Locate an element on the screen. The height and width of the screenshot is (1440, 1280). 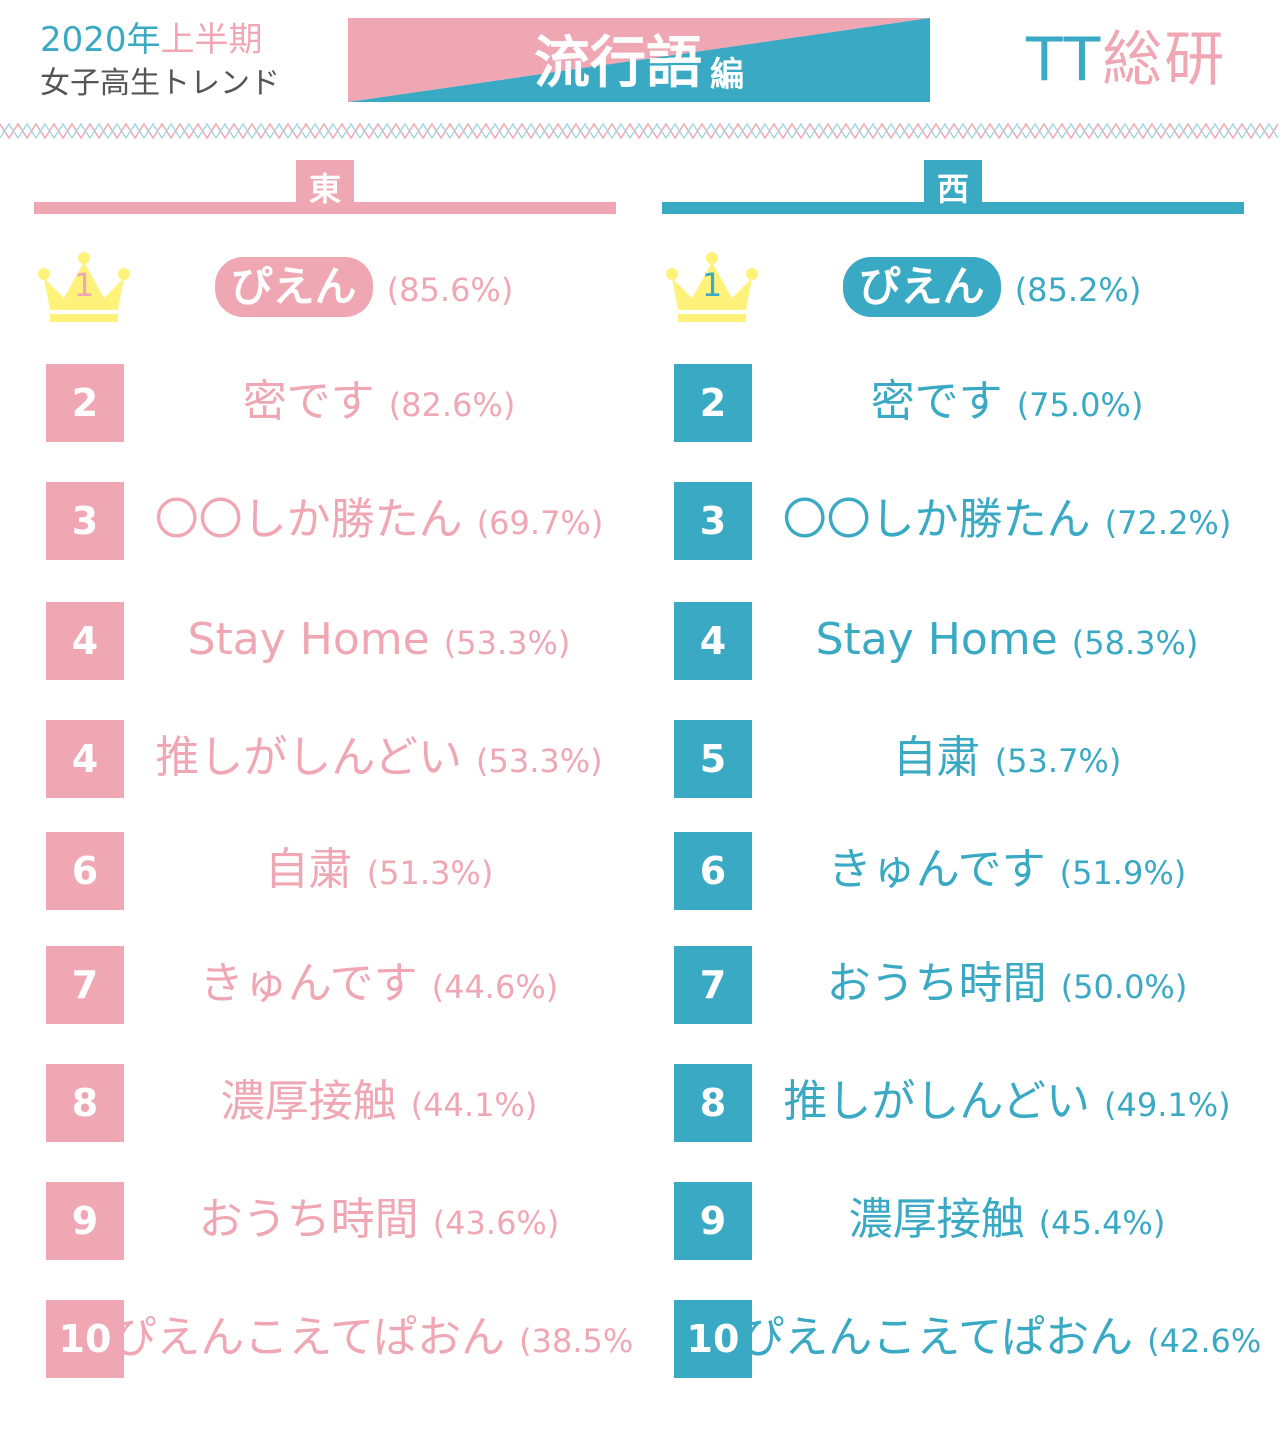
logo-tt: TT is located at coordinates (1064, 60).